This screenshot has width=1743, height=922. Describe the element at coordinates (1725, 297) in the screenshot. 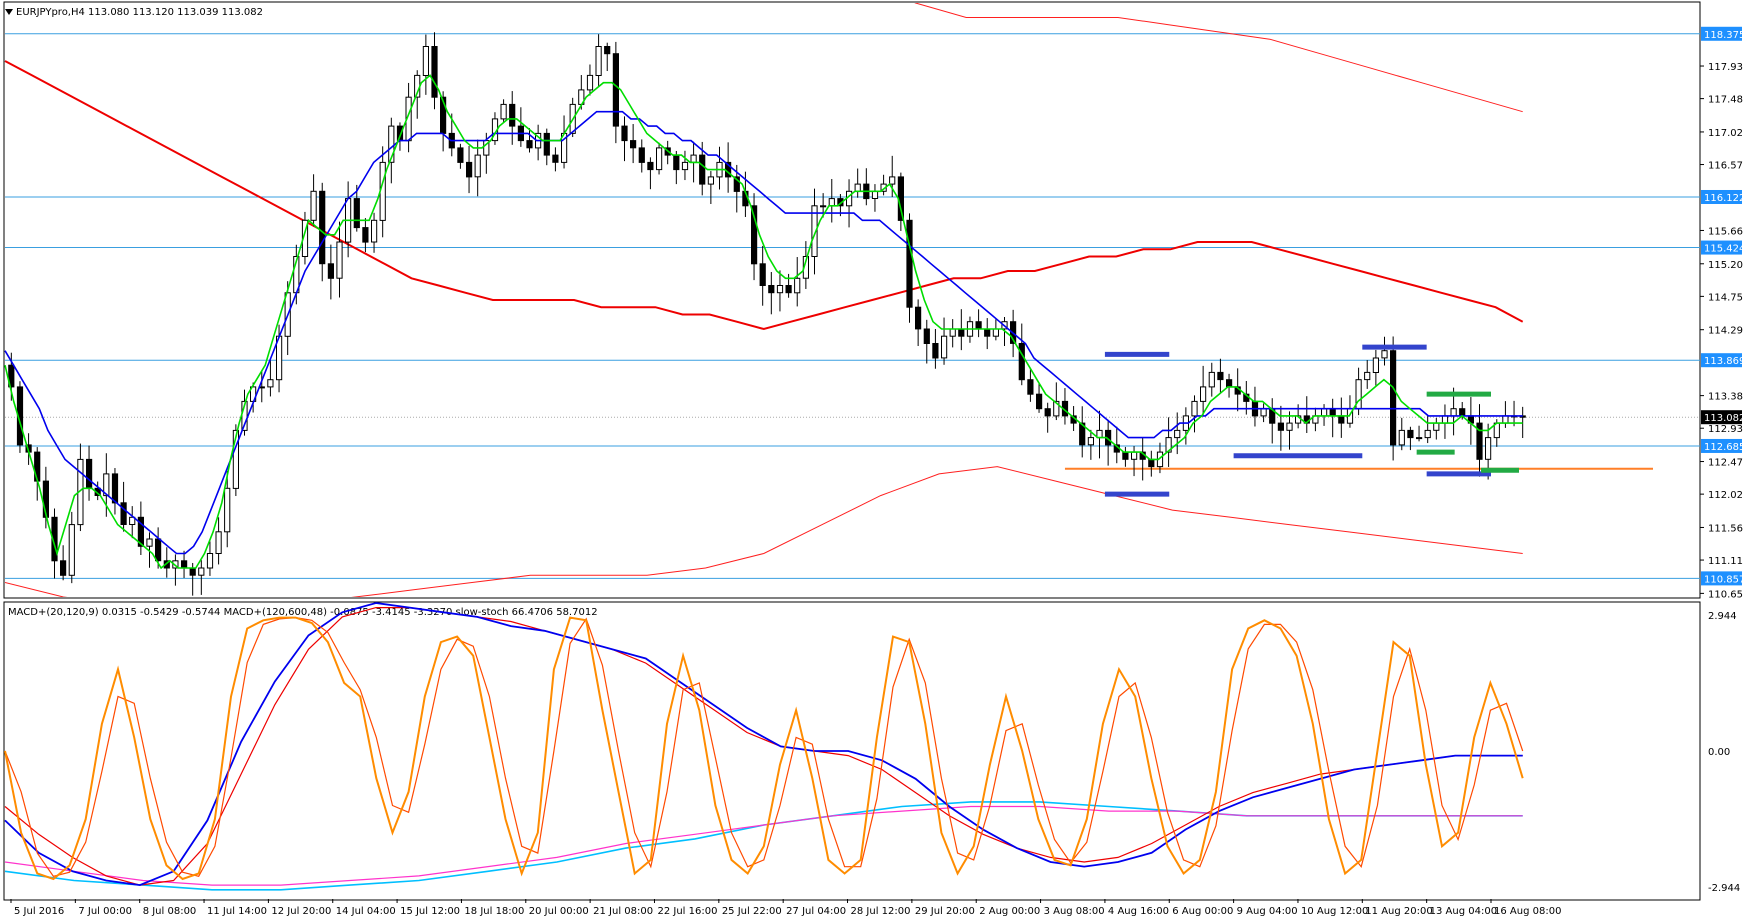

I see `price-tick-label: 114.750` at that location.